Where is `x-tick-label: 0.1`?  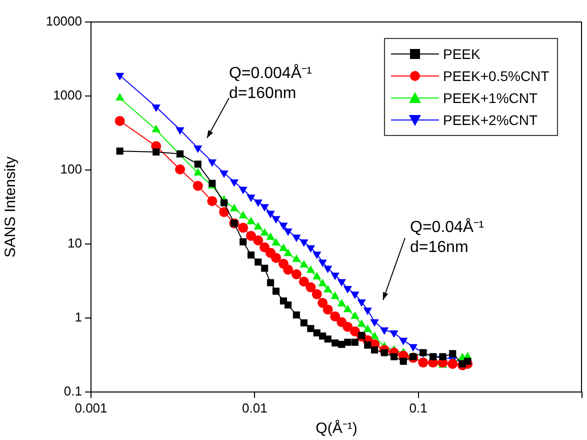 x-tick-label: 0.1 is located at coordinates (418, 408).